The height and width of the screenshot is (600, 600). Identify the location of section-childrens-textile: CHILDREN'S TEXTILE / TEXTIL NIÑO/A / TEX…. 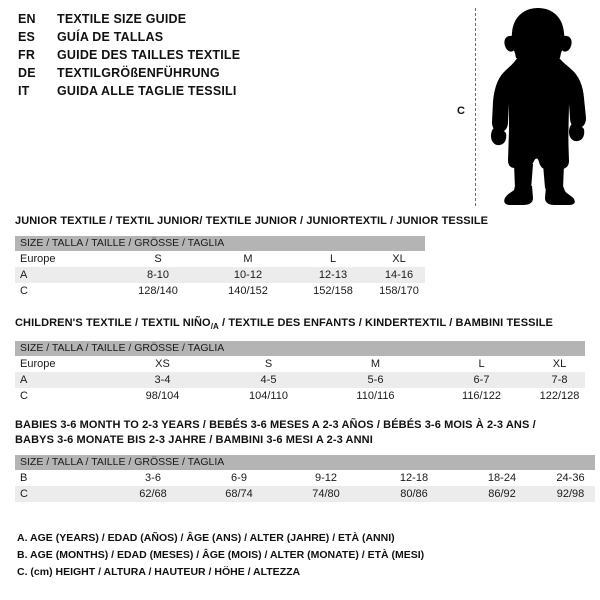
(300, 360).